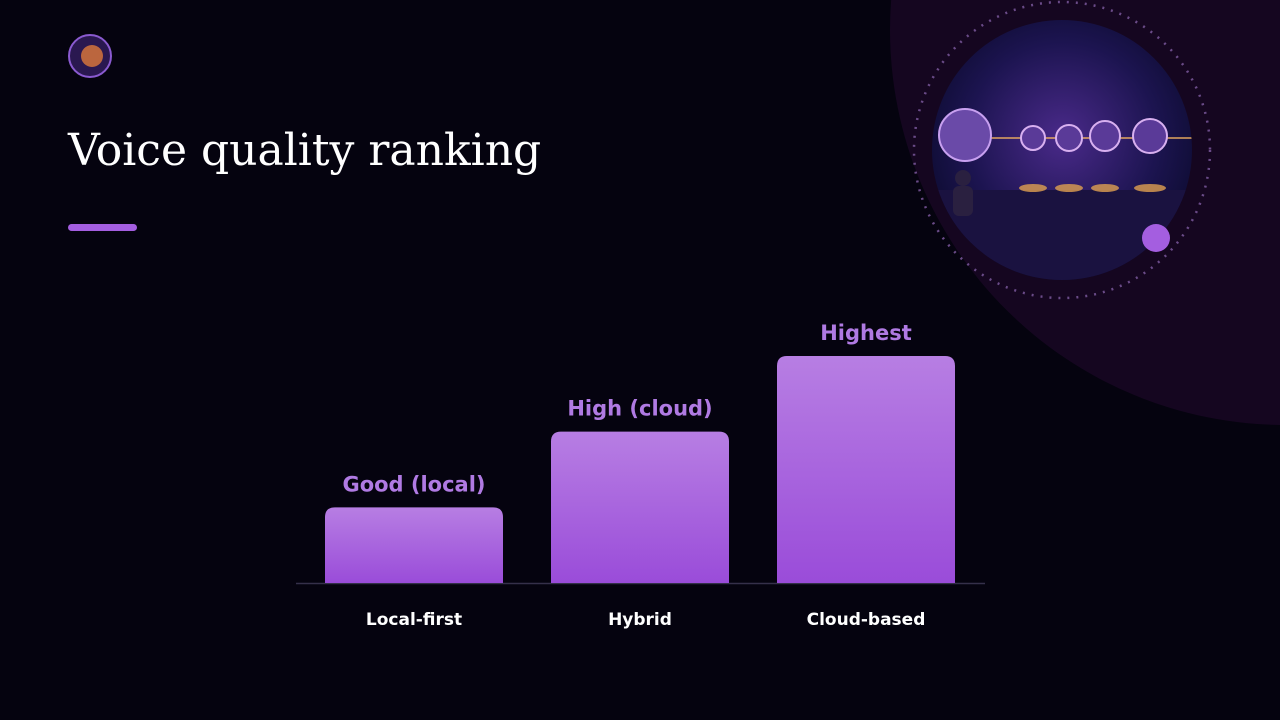 This screenshot has height=720, width=1280. I want to click on category-label: Local-first, so click(414, 620).